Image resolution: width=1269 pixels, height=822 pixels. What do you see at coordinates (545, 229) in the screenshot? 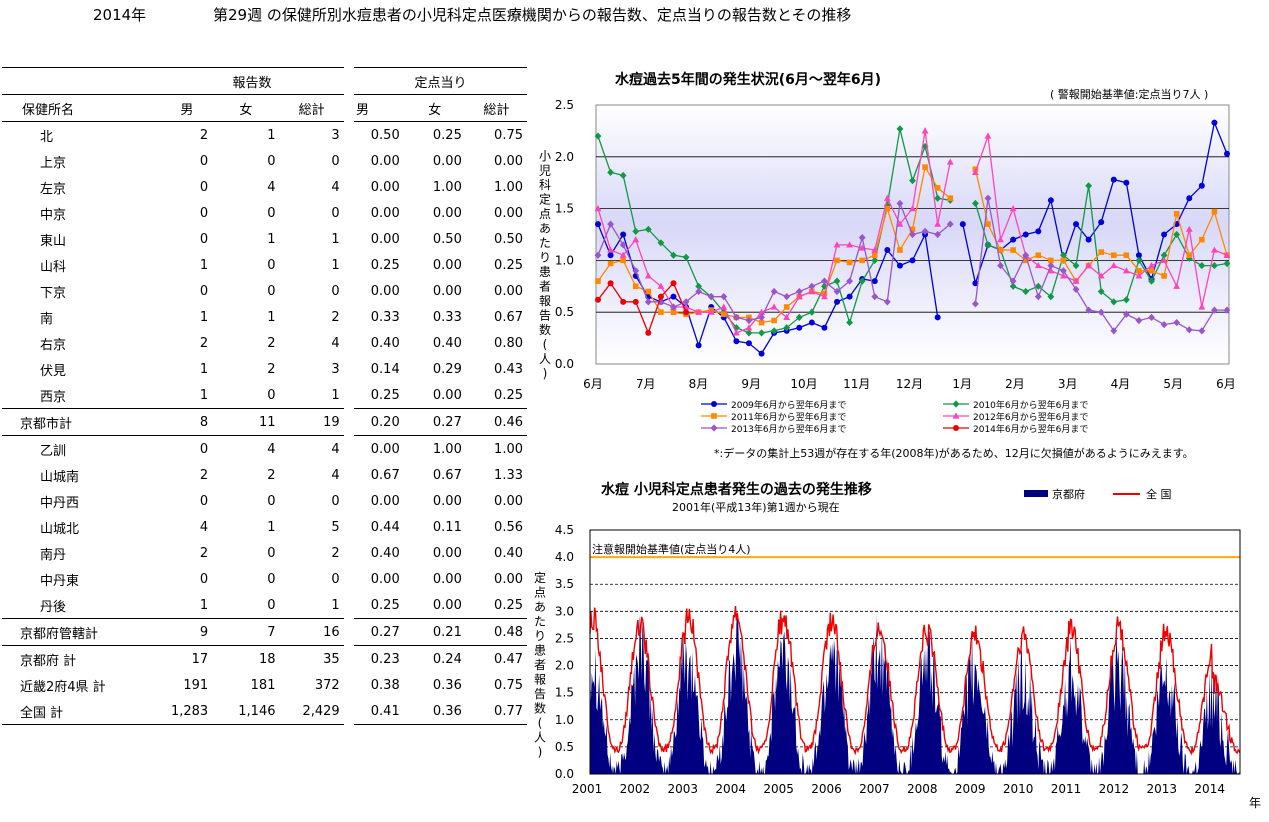
I see `ylabel-char: あ` at bounding box center [545, 229].